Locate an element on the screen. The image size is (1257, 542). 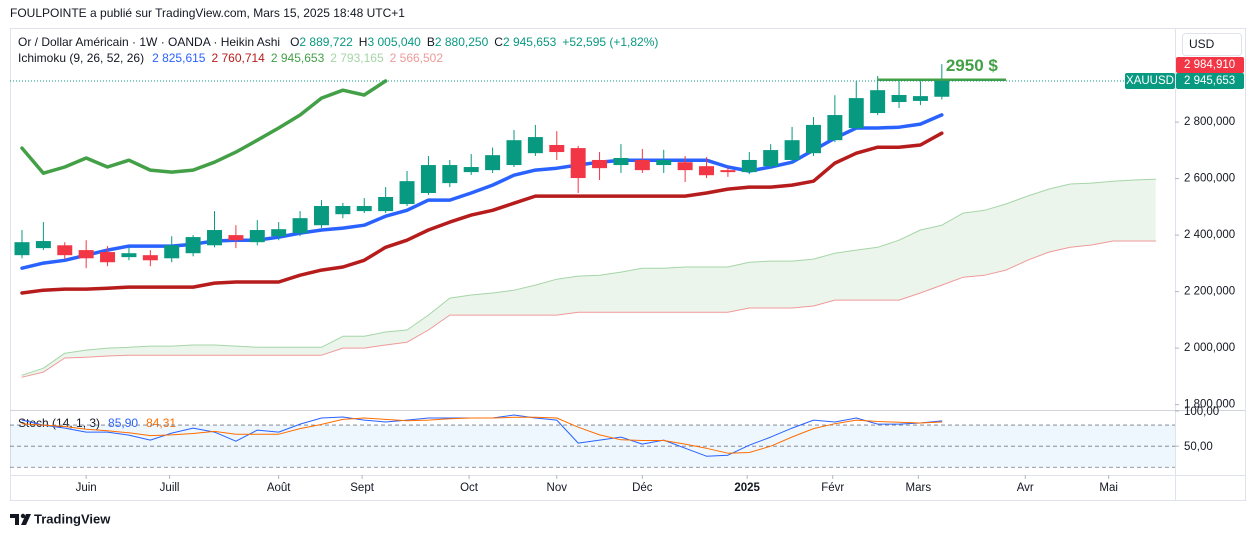
ichimoku-line is located at coordinates (204, 127).